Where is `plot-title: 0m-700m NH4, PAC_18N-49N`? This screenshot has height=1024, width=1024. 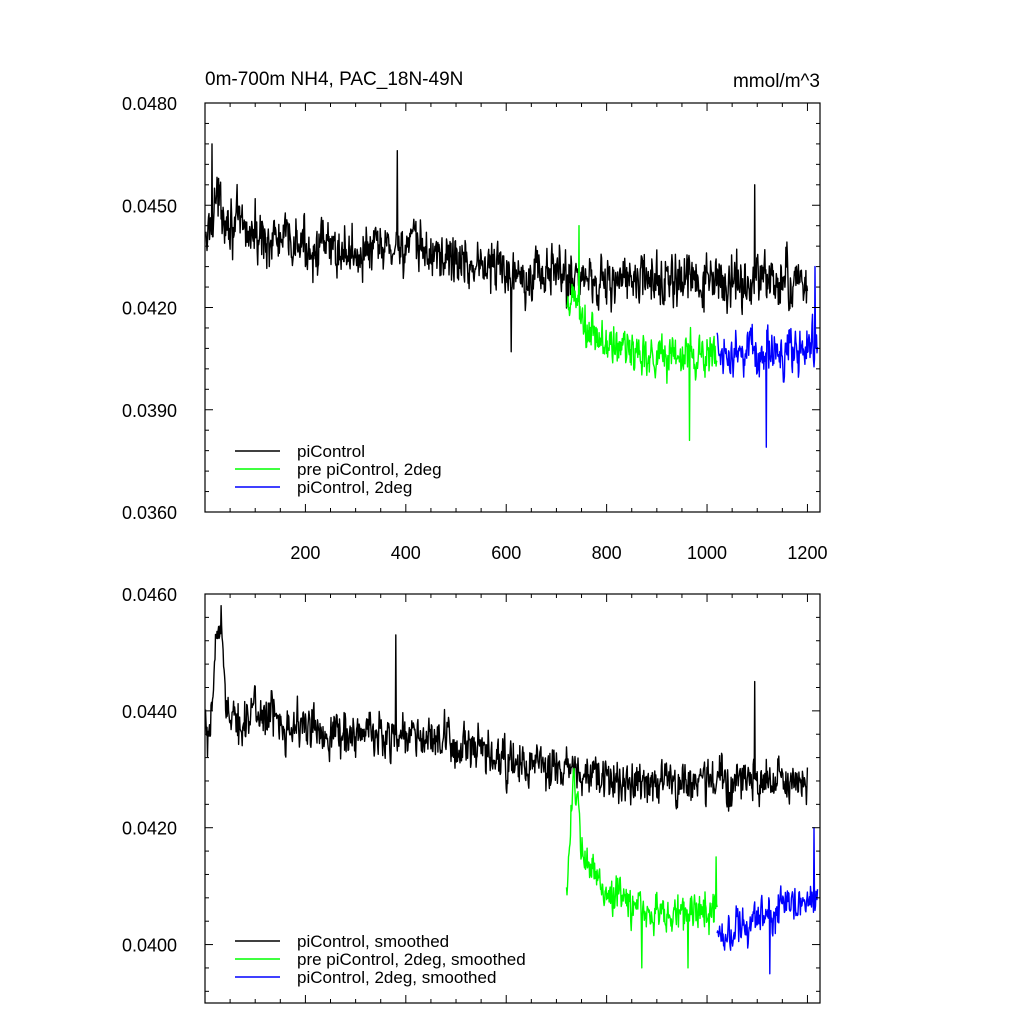 plot-title: 0m-700m NH4, PAC_18N-49N is located at coordinates (334, 79).